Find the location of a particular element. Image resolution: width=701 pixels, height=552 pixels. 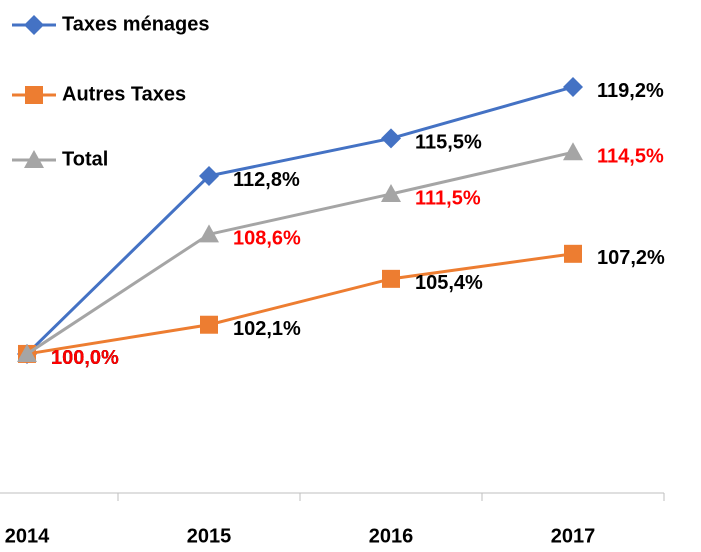

x-tick-label: 2016 is located at coordinates (391, 536).